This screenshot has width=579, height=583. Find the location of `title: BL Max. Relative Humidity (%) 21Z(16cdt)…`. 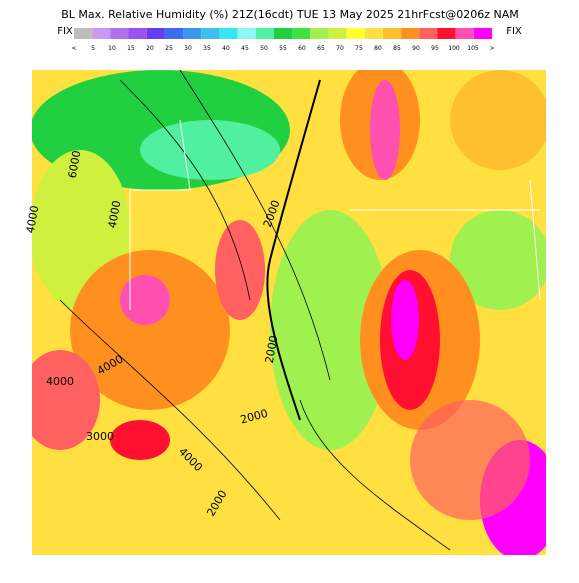

title: BL Max. Relative Humidity (%) 21Z(16cdt)… is located at coordinates (289, 14).